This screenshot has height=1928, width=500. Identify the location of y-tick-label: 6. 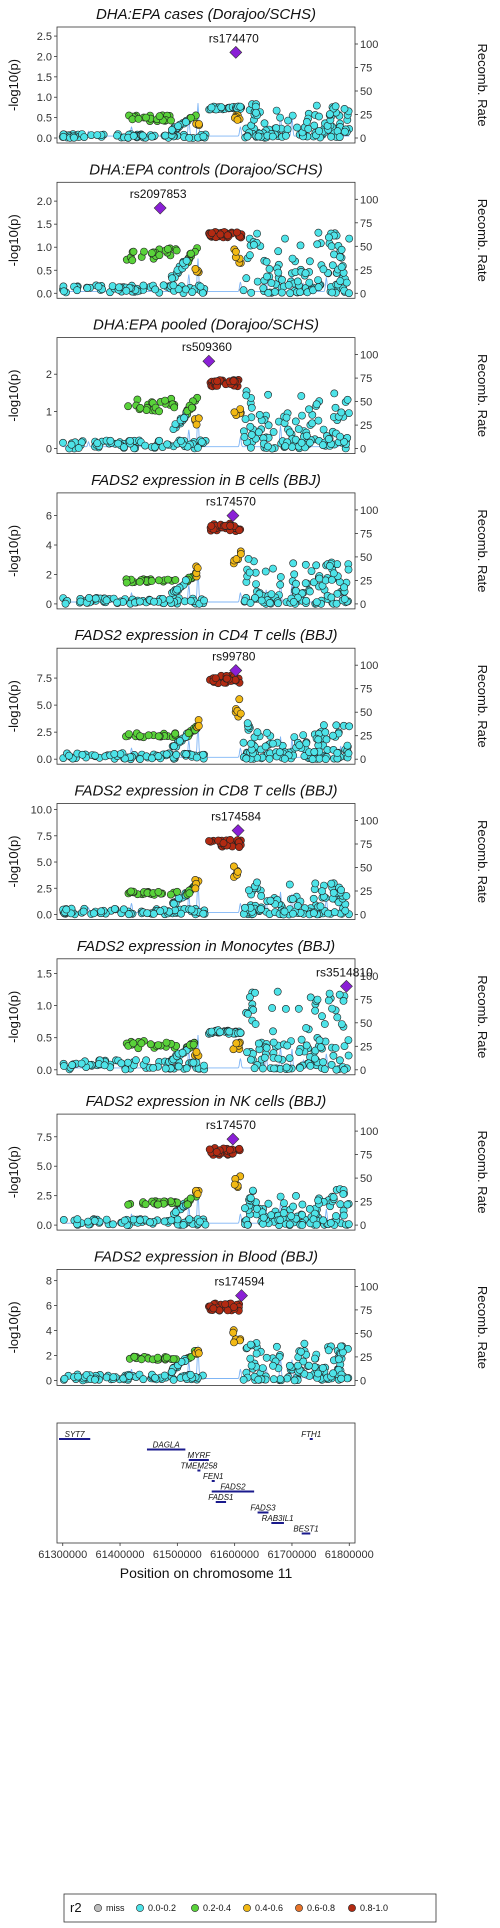
(49, 517).